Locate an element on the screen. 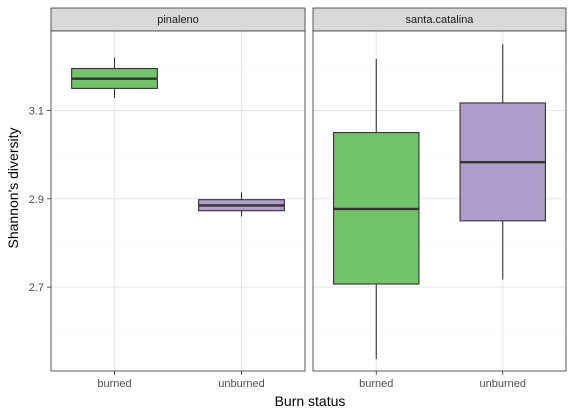  y-axis: 2.7 2.9 3.1 is located at coordinates (40, 199).